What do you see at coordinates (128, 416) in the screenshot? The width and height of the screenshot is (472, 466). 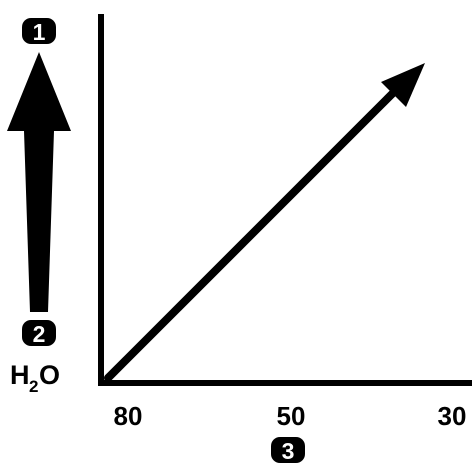 I see `x-tick-label-1: 80` at bounding box center [128, 416].